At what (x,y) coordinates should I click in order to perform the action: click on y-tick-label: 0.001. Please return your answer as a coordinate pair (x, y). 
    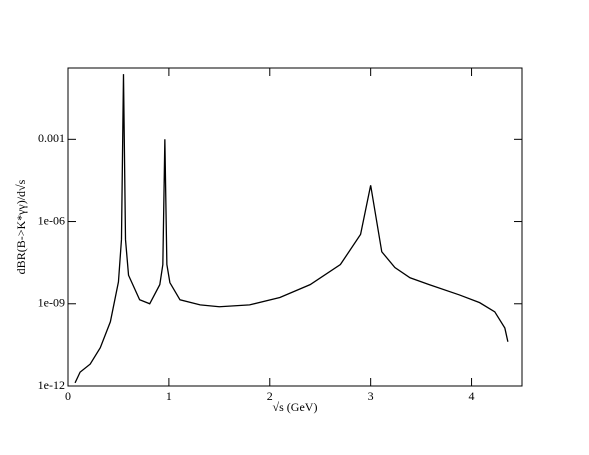
    Looking at the image, I should click on (51, 138).